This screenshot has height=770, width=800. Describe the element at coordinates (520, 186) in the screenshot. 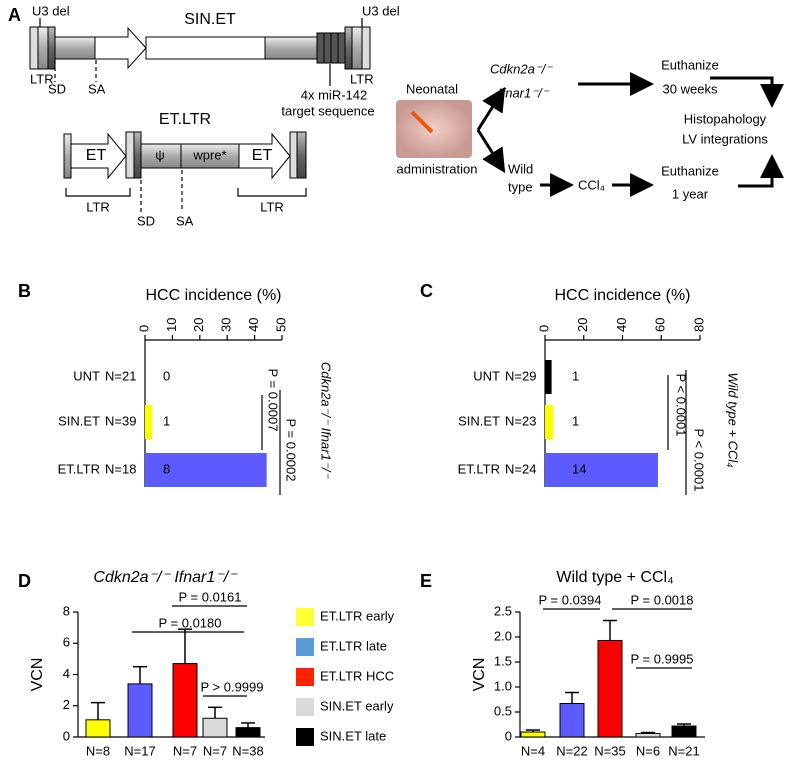

I see `label: type` at that location.